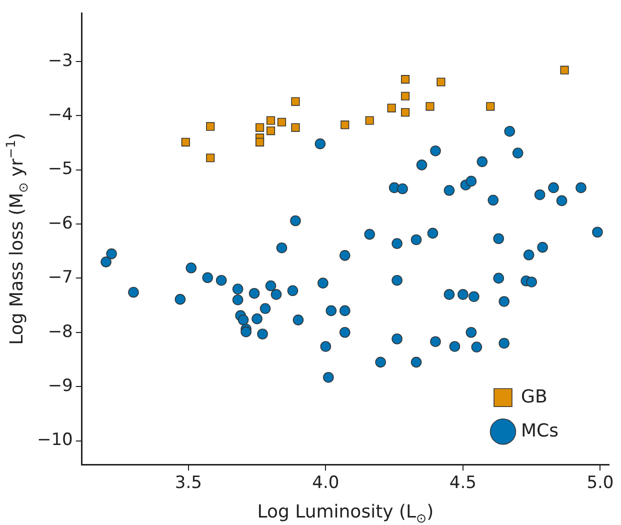 This screenshot has height=525, width=621. I want to click on y-tick-label: −8, so click(60, 332).